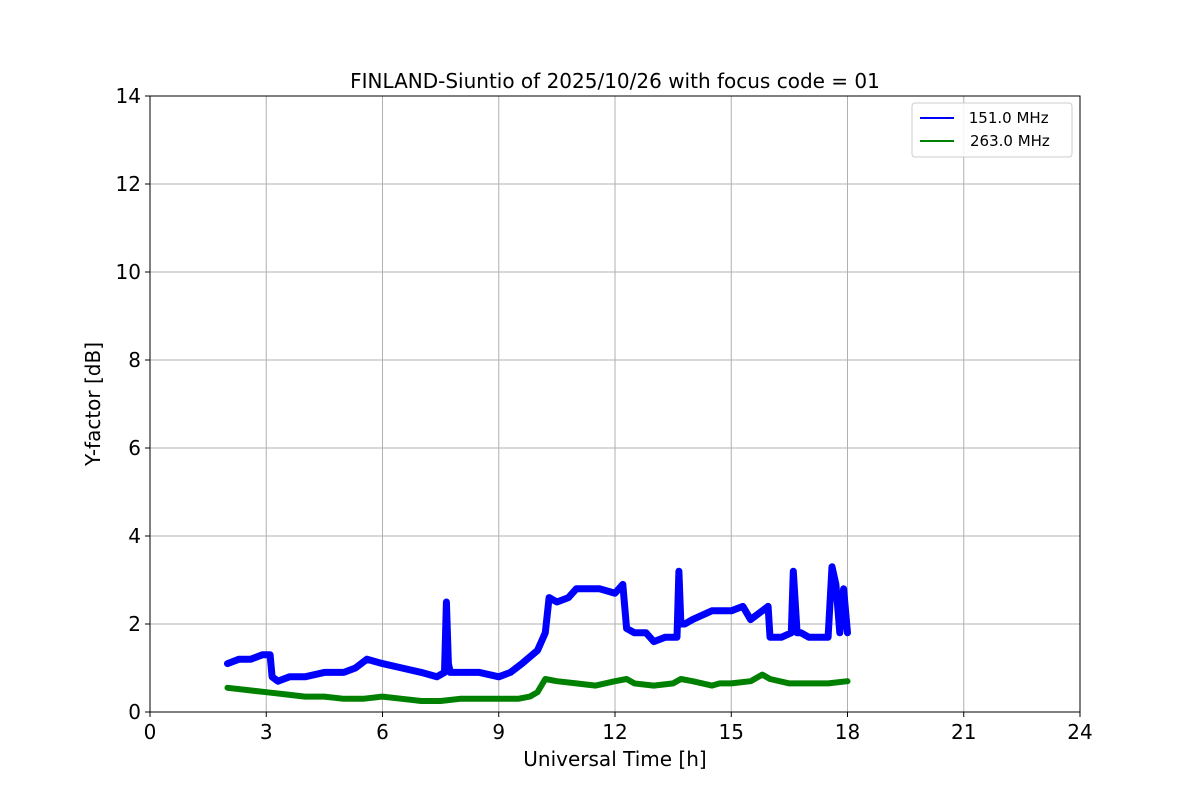 Image resolution: width=1200 pixels, height=800 pixels. I want to click on x-tick-label: 12, so click(614, 732).